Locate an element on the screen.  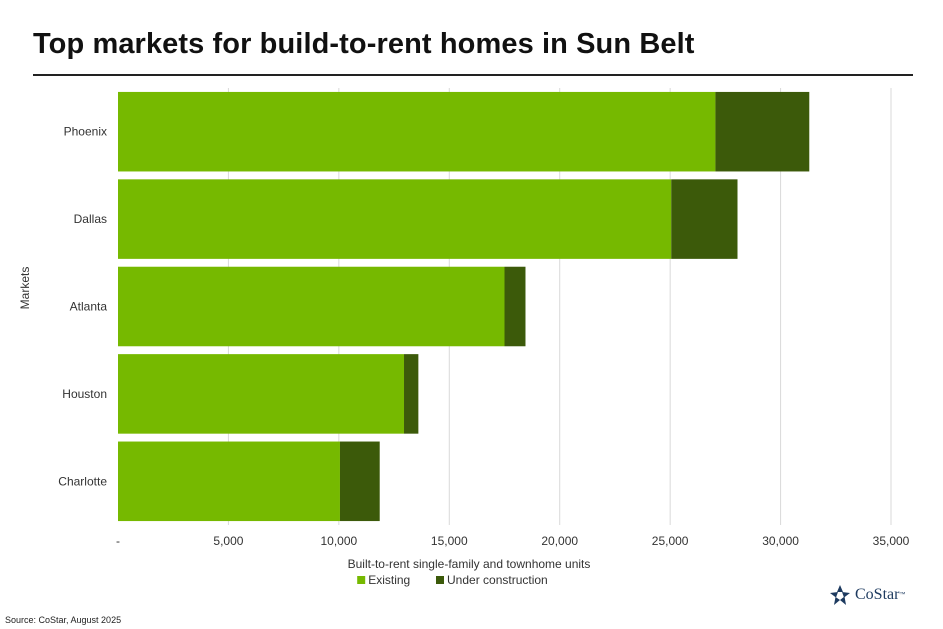
category-label-charlotte: Charlotte is located at coordinates (82, 481).